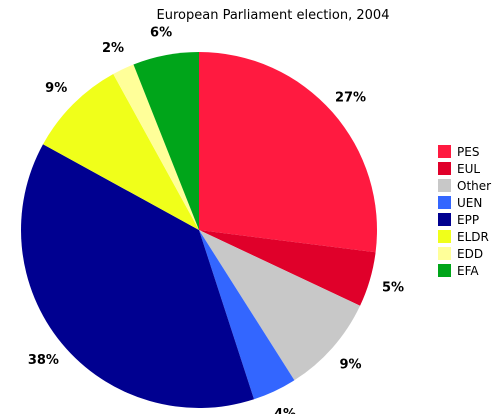 The height and width of the screenshot is (414, 498). I want to click on pie-label-edd: 2%, so click(113, 48).